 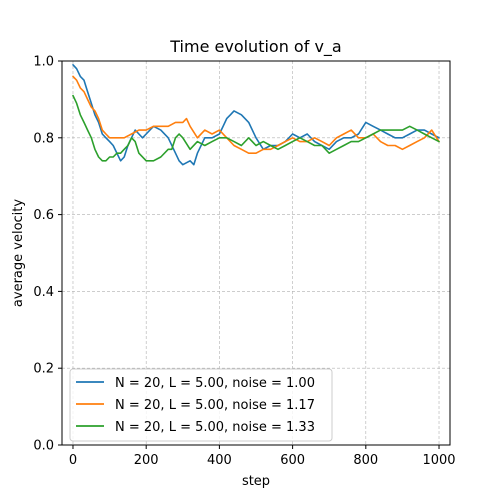 What do you see at coordinates (215, 427) in the screenshot?
I see `legend-label-3: N = 20, L = 5.00, noise = 1.33` at bounding box center [215, 427].